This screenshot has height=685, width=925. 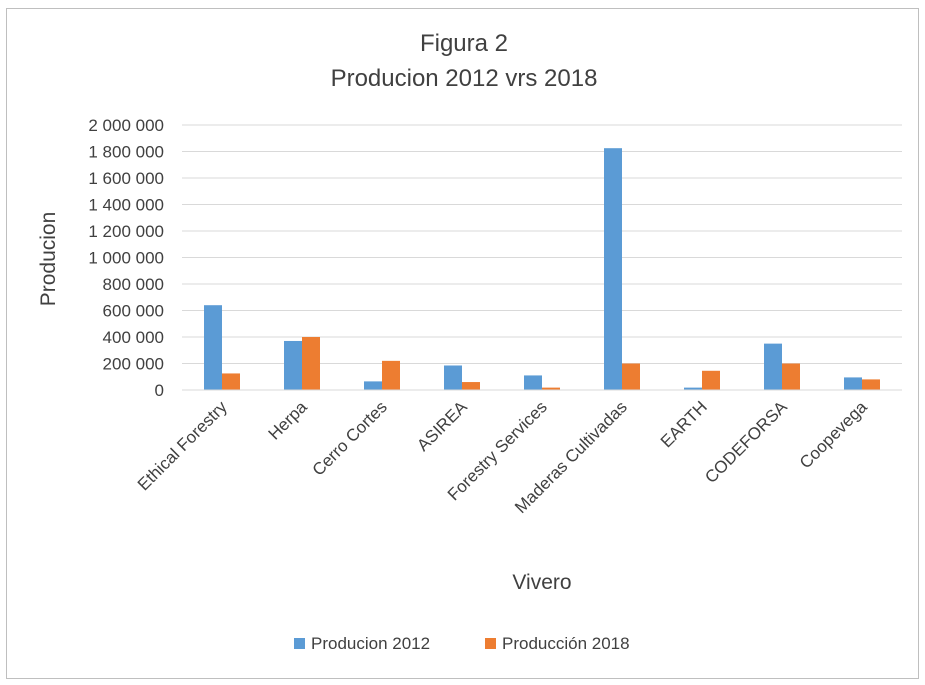 I want to click on y-tick-label: 1 200 000, so click(x=126, y=231).